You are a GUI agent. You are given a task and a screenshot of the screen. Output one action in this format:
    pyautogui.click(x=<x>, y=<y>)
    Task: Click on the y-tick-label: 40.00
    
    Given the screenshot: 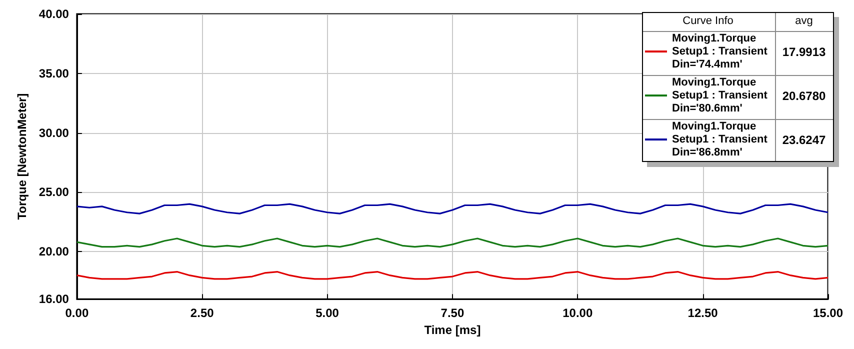 What is the action you would take?
    pyautogui.click(x=54, y=14)
    